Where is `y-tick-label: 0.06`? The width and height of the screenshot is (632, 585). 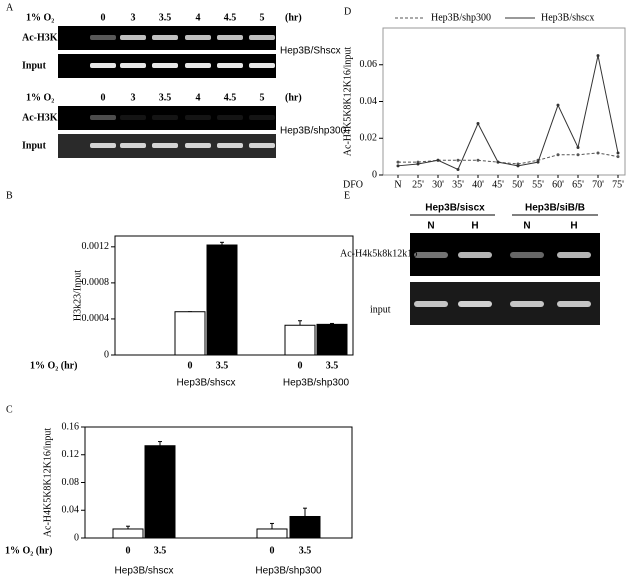 y-tick-label: 0.06 is located at coordinates (369, 64).